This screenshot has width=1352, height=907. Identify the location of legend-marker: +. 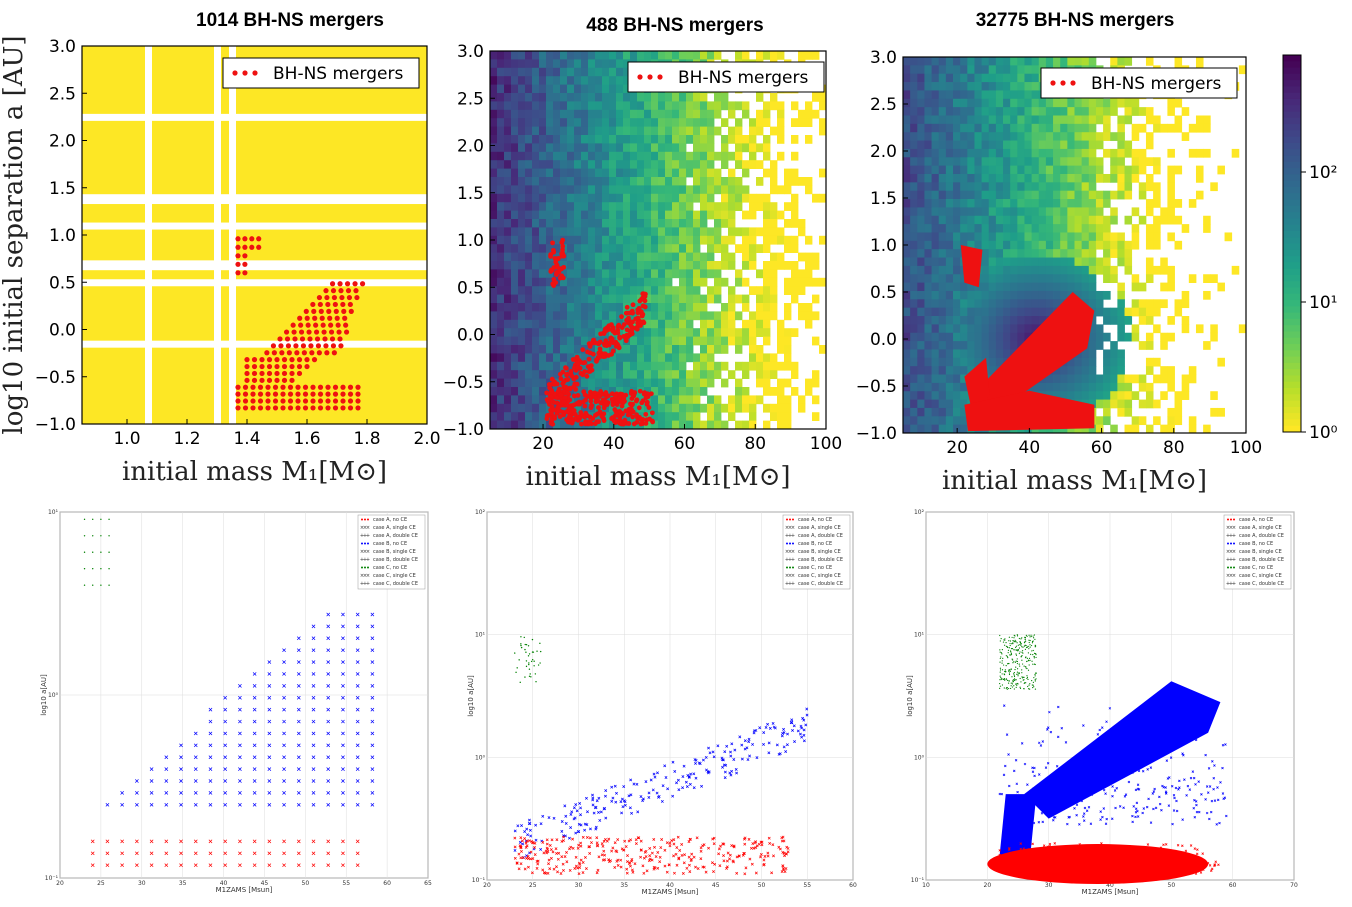
(365, 536).